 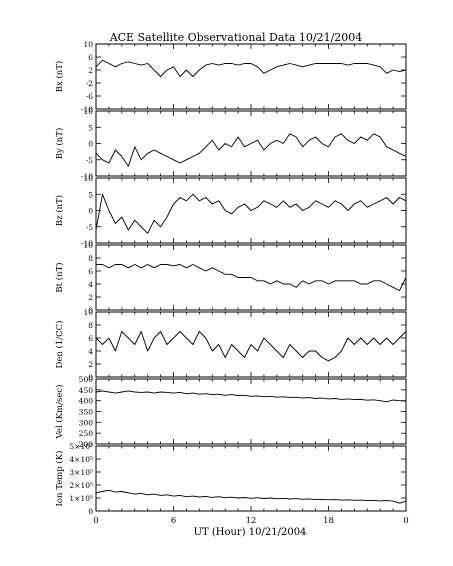 I want to click on x-tick-label: 6, so click(x=173, y=521).